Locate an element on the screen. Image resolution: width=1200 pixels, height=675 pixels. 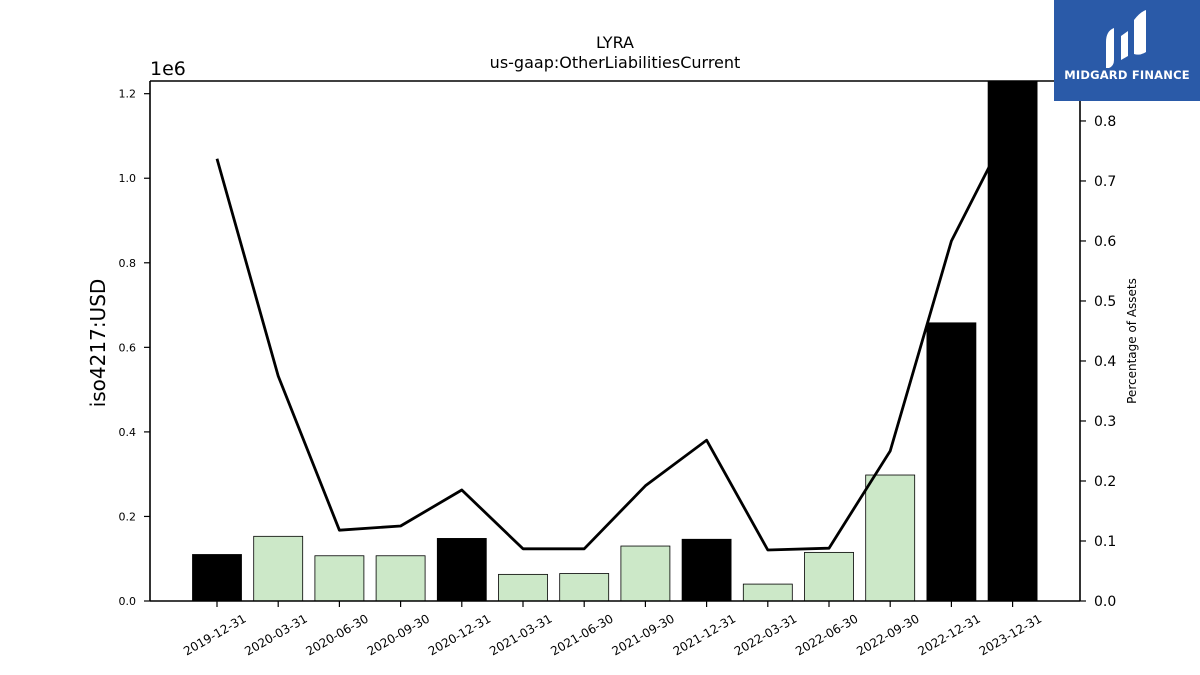
y-tick-label: 0.4 is located at coordinates (128, 432).